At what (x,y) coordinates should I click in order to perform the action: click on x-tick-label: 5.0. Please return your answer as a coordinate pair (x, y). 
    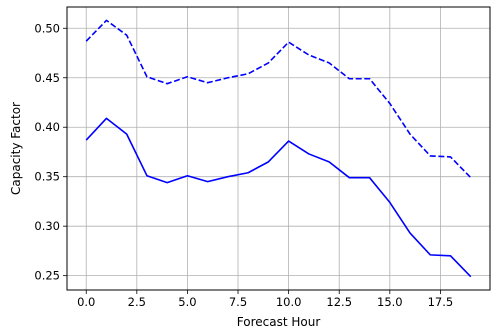
    Looking at the image, I should click on (187, 302).